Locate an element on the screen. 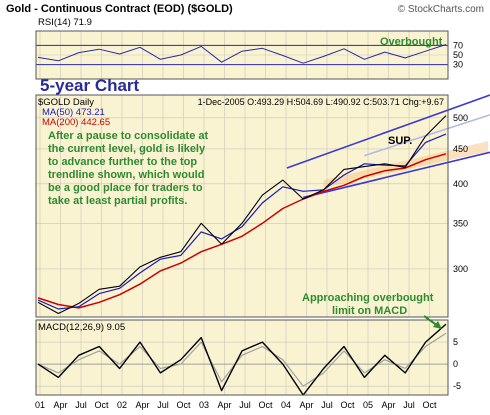 The height and width of the screenshot is (415, 490). symbol-label: $GOLD Daily is located at coordinates (66, 102).